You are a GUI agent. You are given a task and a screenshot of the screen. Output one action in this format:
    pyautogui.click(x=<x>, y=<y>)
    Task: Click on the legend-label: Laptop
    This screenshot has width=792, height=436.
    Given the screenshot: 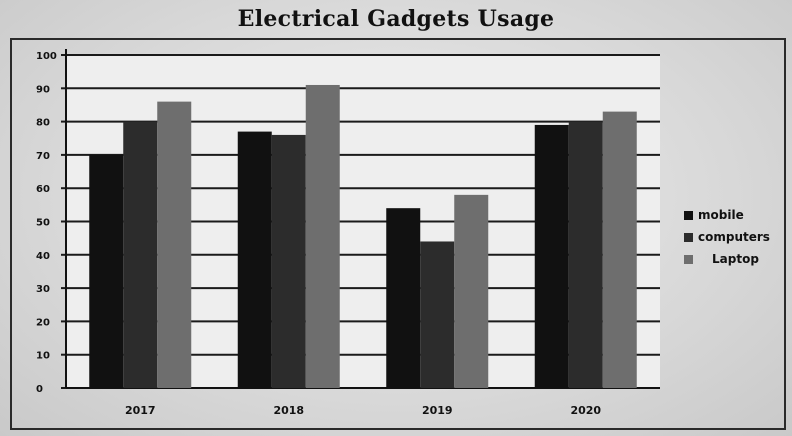 What is the action you would take?
    pyautogui.click(x=735, y=259)
    